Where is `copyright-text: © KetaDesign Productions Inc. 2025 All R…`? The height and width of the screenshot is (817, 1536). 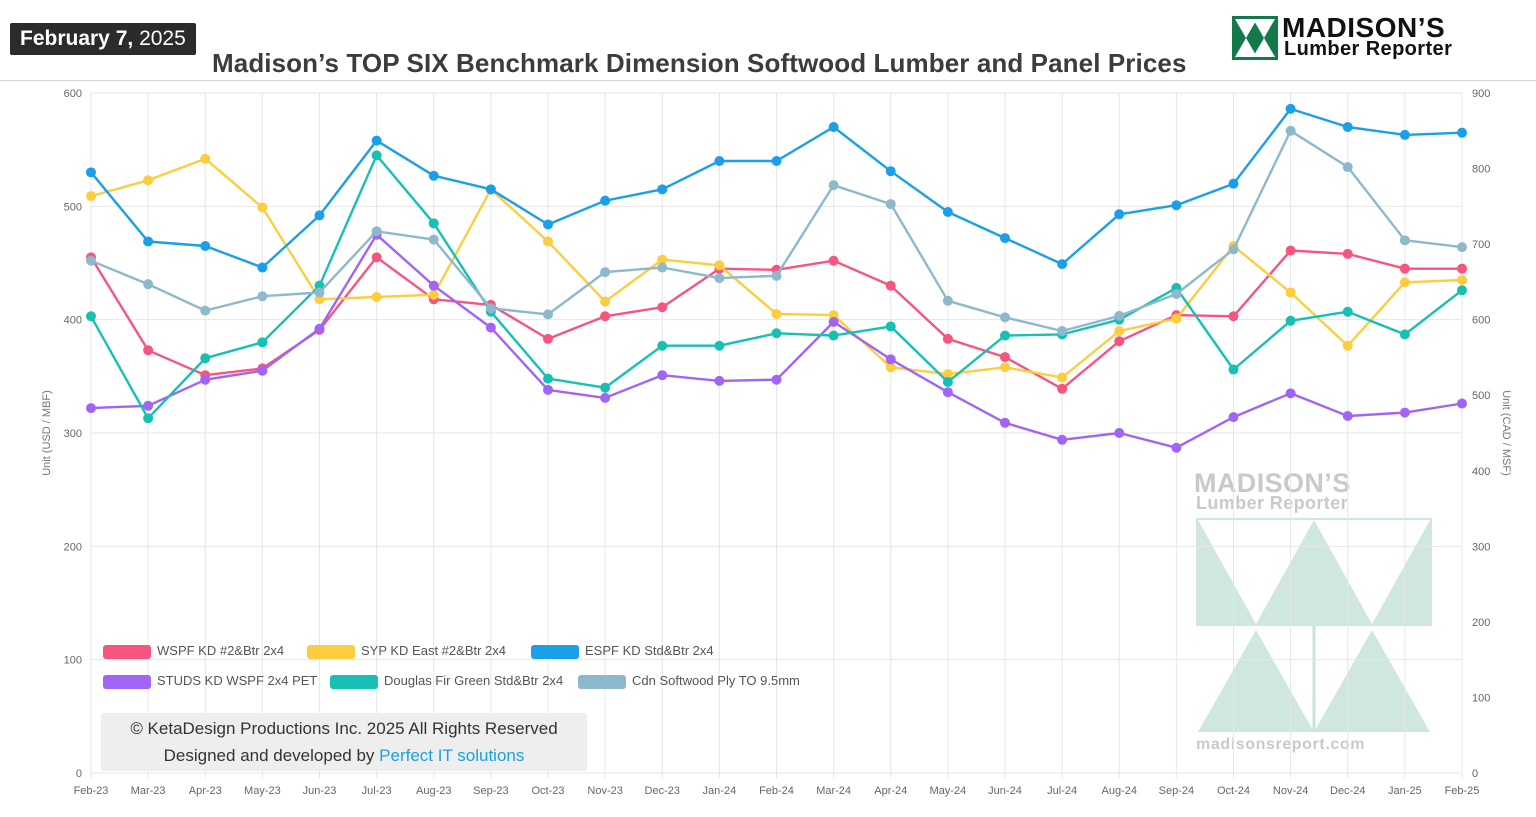
copyright-text: © KetaDesign Productions Inc. 2025 All R… is located at coordinates (344, 728).